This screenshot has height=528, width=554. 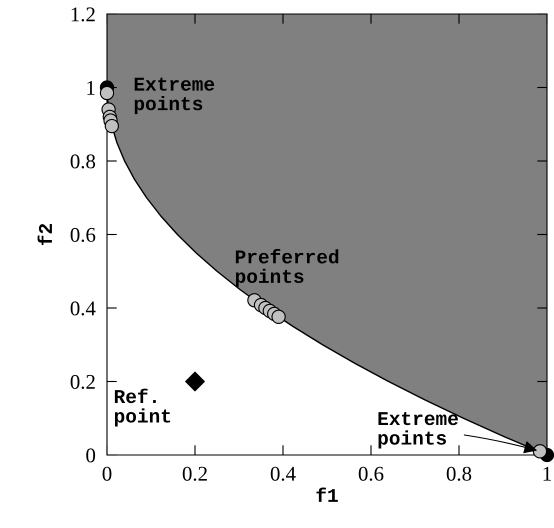 I want to click on y-tick-label: 1.2, so click(x=83, y=14).